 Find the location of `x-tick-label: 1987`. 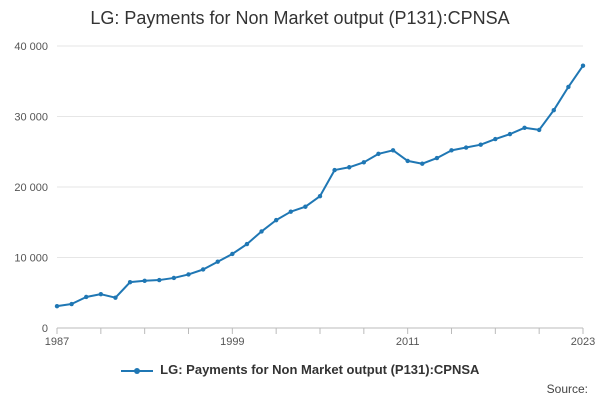

x-tick-label: 1987 is located at coordinates (57, 342).